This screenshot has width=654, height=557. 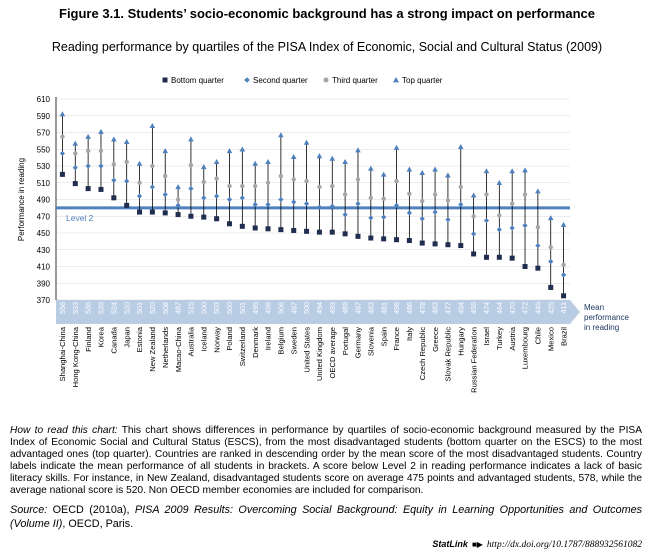 I want to click on country-label: Hungary, so click(x=460, y=341).